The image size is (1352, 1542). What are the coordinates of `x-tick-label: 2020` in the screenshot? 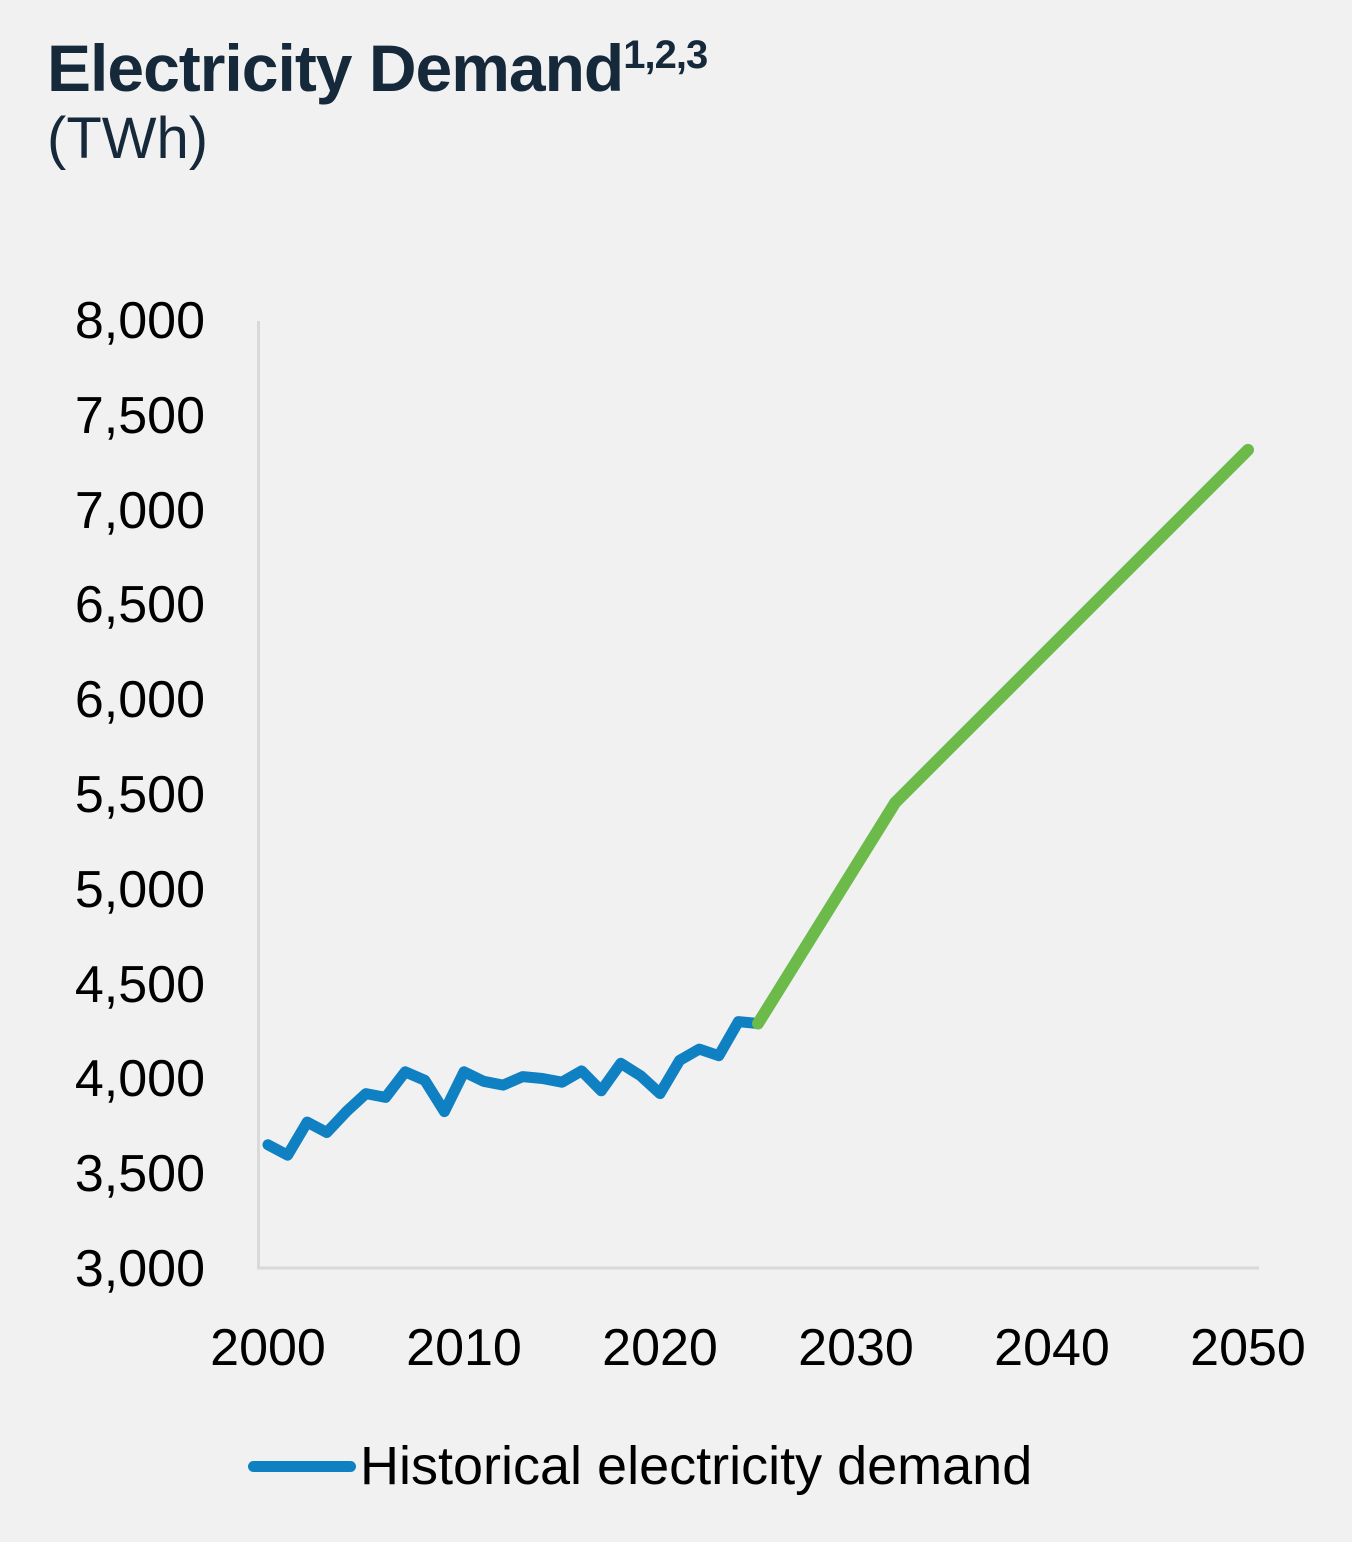 It's located at (660, 1348).